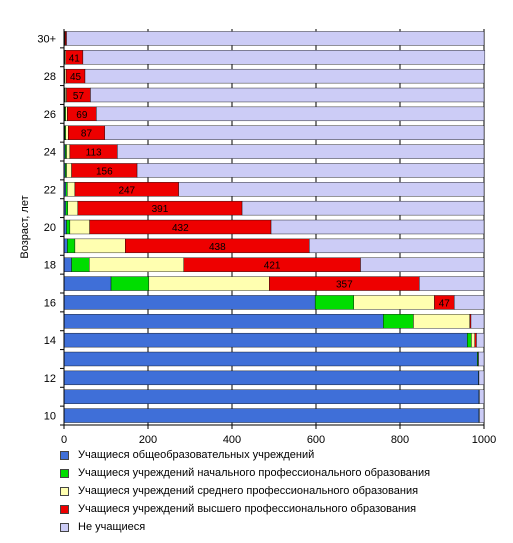  Describe the element at coordinates (484, 440) in the screenshot. I see `x-tick-label: 1000` at that location.